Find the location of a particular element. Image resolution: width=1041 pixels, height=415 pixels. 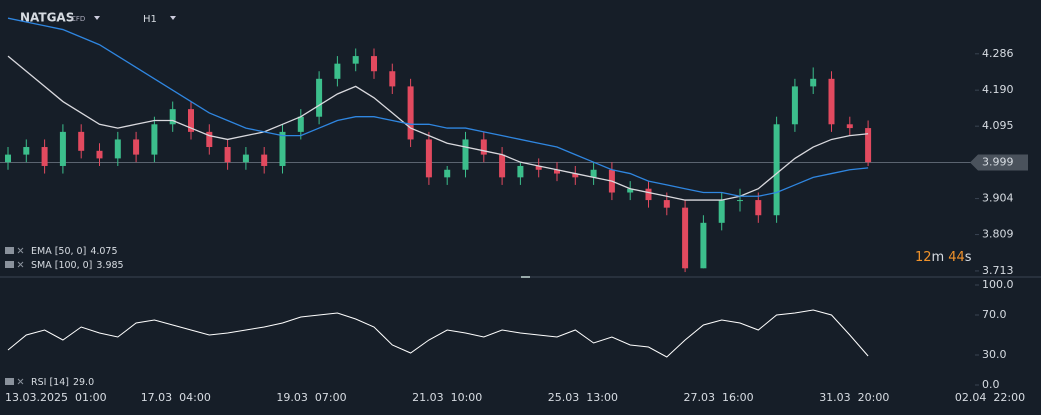

rsi-tick-label: 100.0 is located at coordinates (998, 284).